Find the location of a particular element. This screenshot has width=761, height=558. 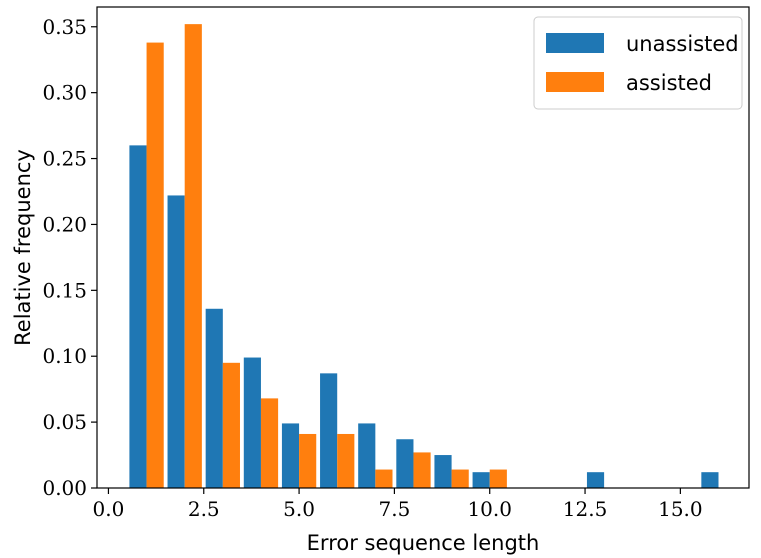

x-tick-label: 0.0 is located at coordinates (109, 509).